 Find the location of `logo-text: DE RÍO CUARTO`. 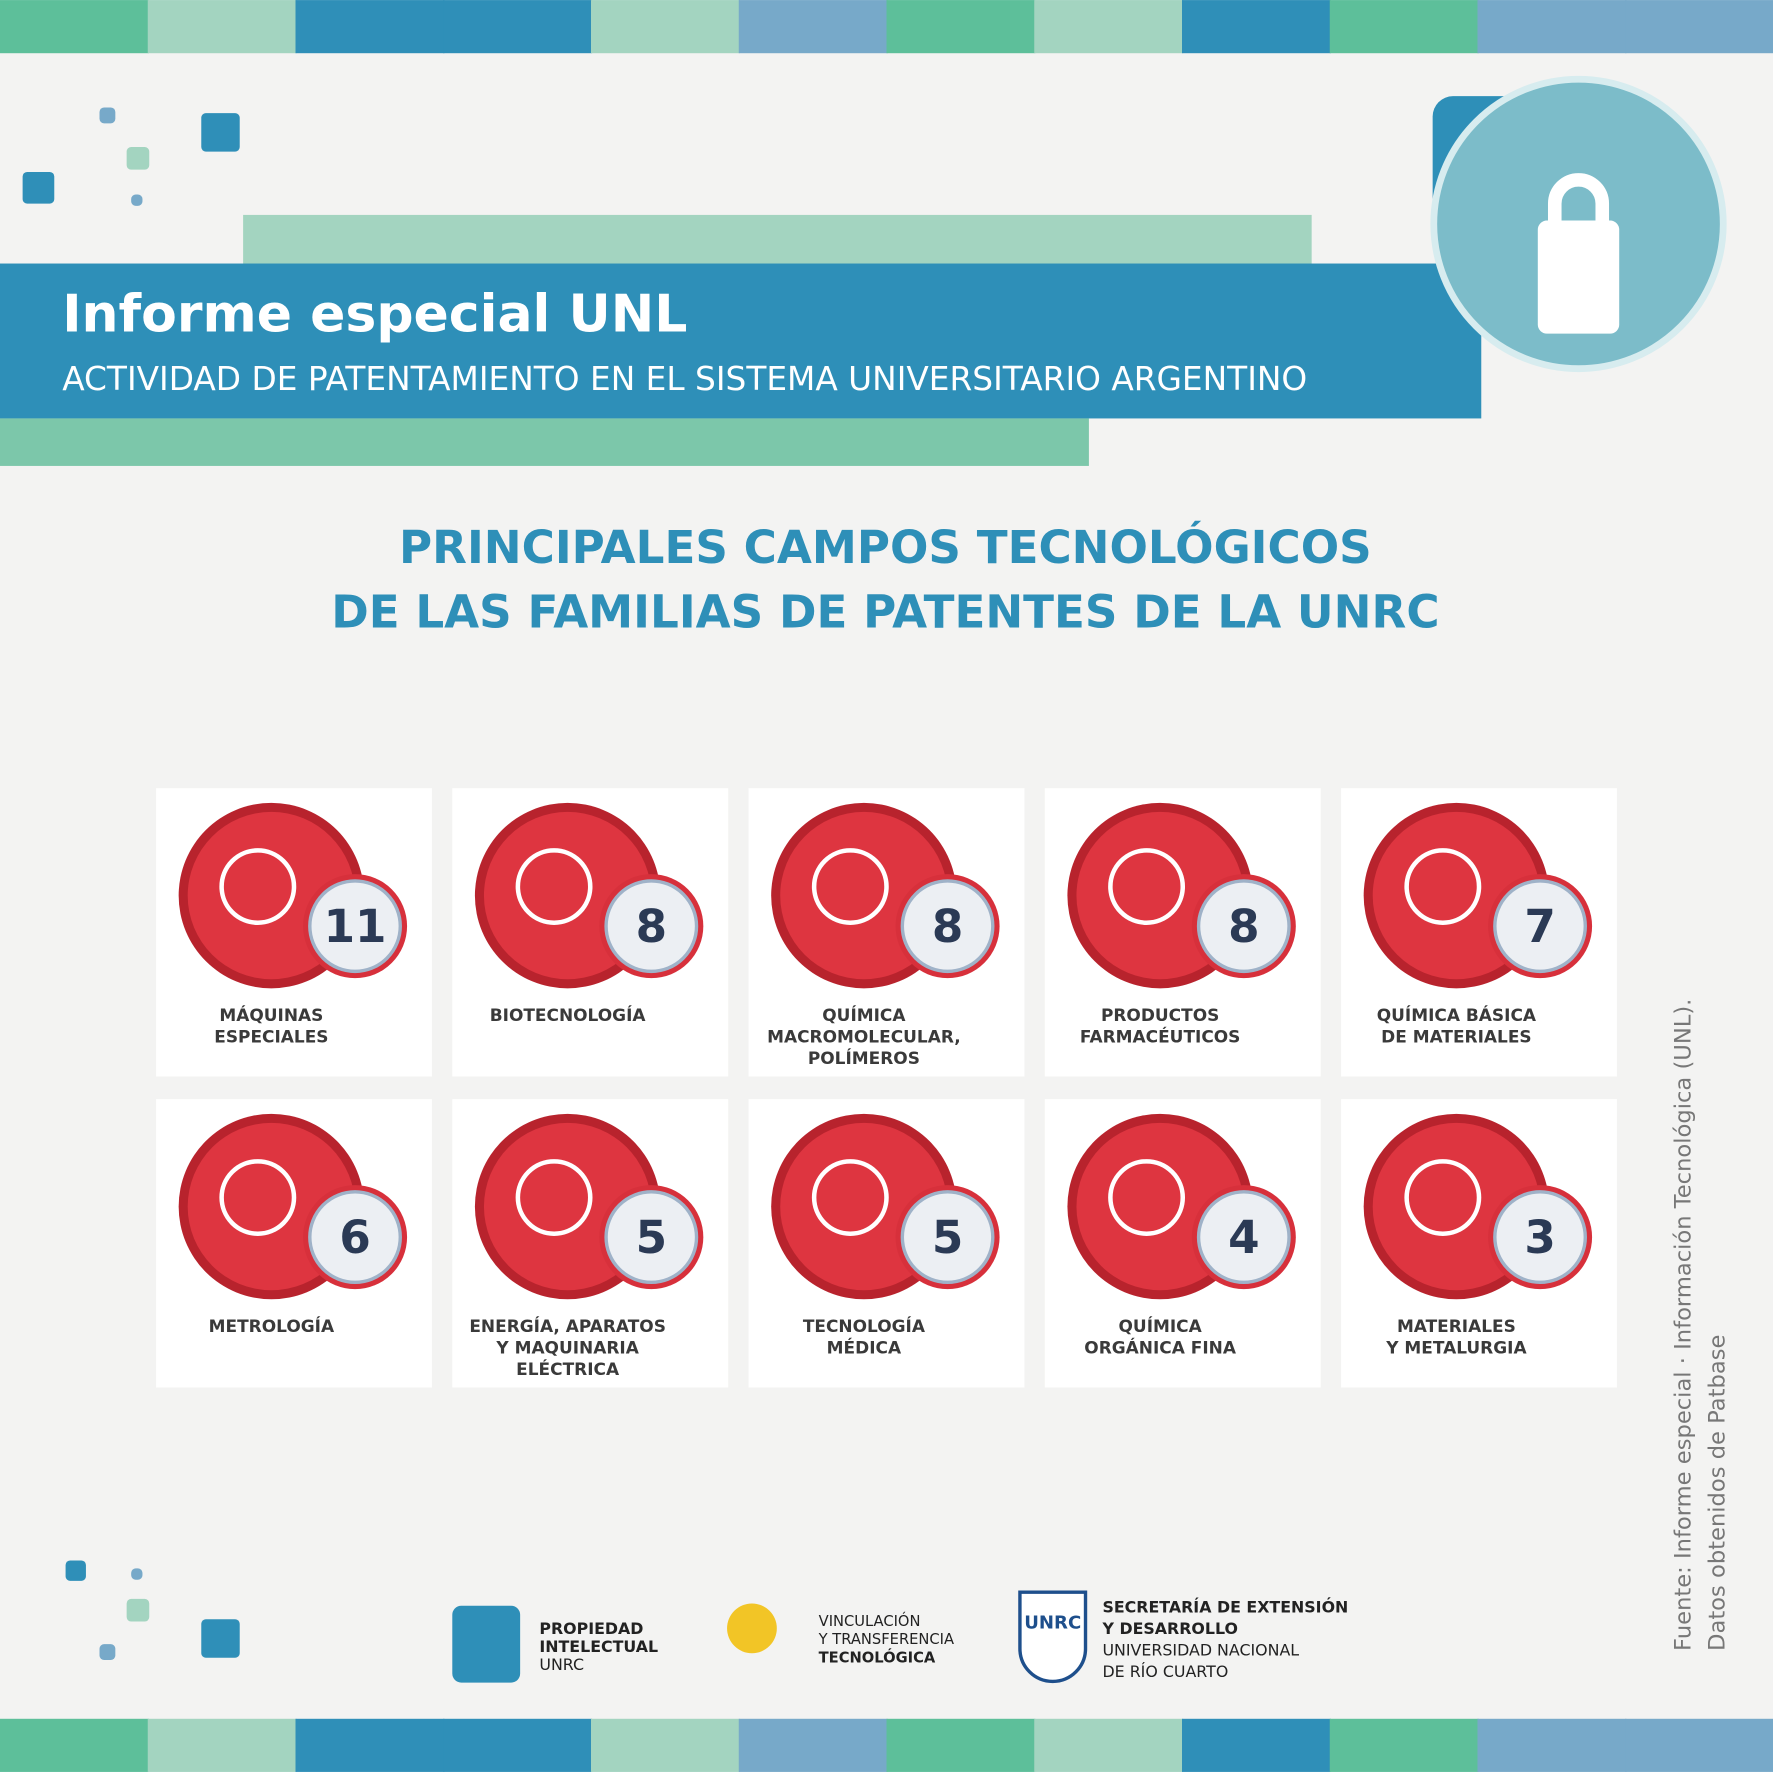

logo-text: DE RÍO CUARTO is located at coordinates (1165, 1671).